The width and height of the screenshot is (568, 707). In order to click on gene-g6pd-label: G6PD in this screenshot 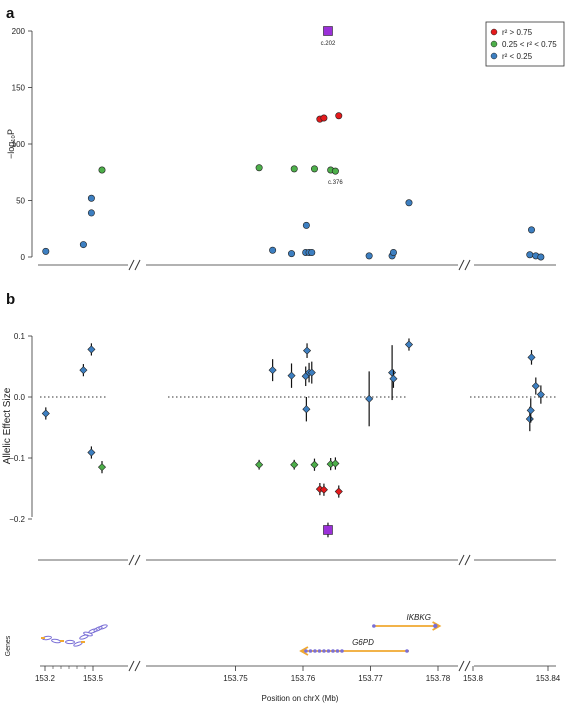, I will do `click(363, 642)`.